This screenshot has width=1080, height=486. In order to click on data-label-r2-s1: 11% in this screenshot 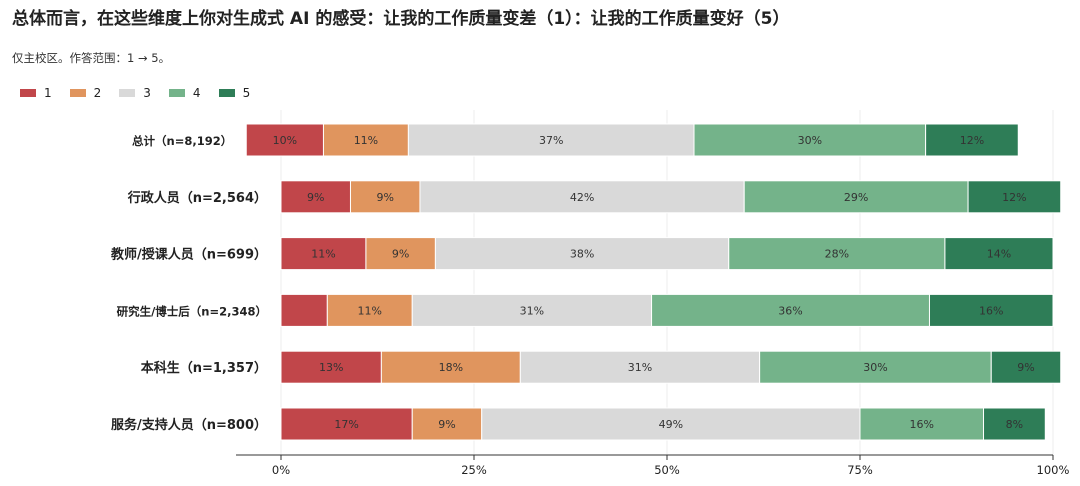, I will do `click(323, 254)`.